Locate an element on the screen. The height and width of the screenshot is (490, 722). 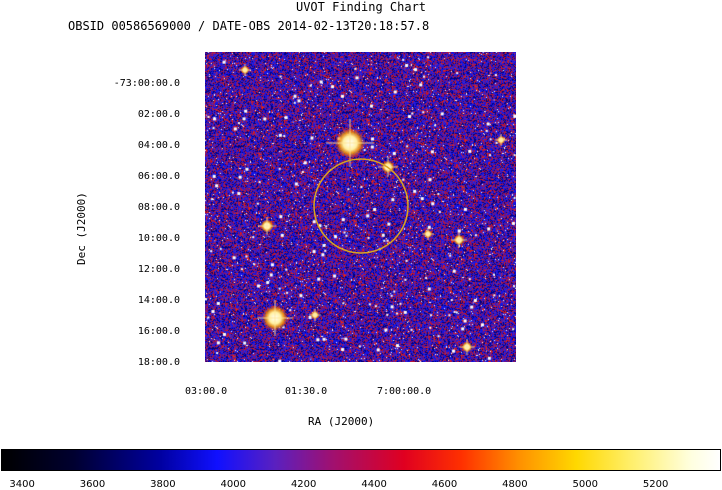
colorbar-tick-label: 4400 is located at coordinates (374, 484).